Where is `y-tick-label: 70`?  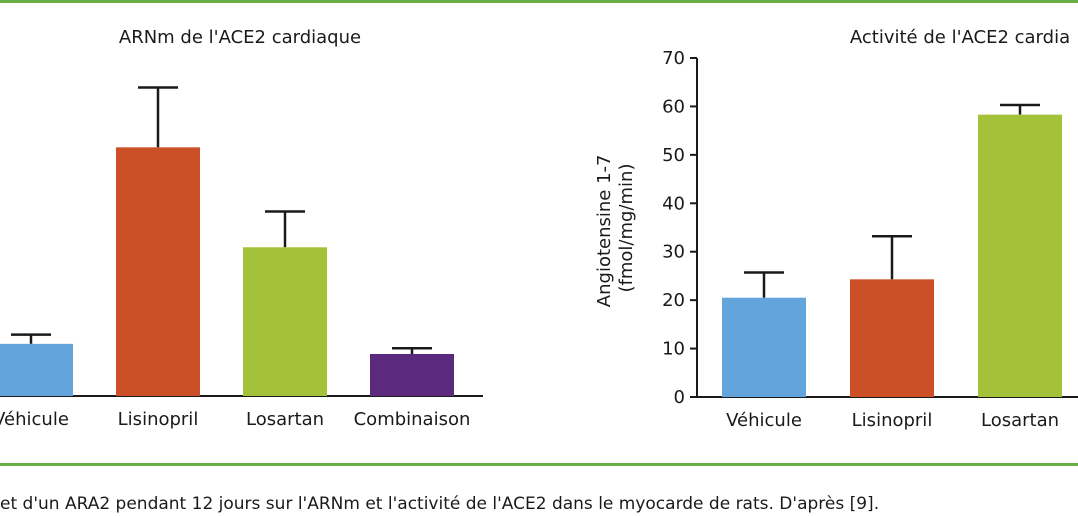 y-tick-label: 70 is located at coordinates (673, 58).